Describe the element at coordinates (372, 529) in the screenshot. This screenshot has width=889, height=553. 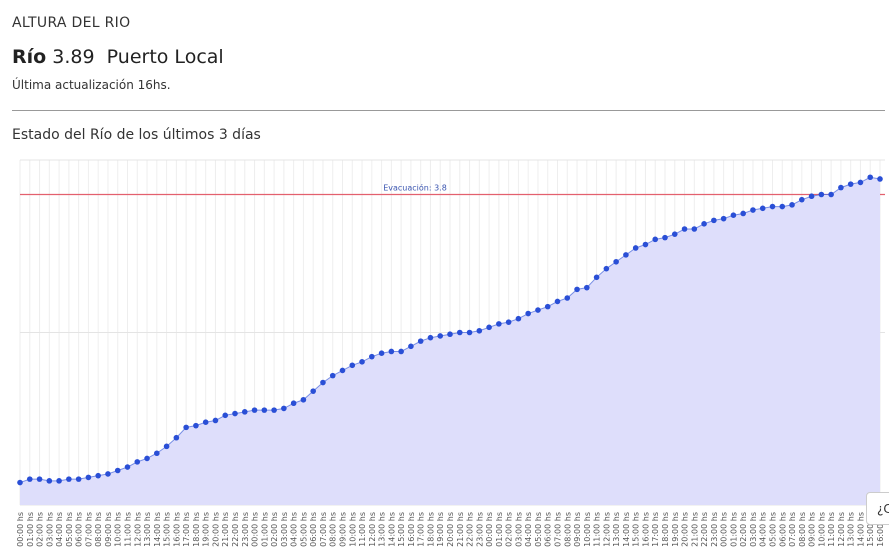
I see `x-tick-label: 12:00 hs` at that location.